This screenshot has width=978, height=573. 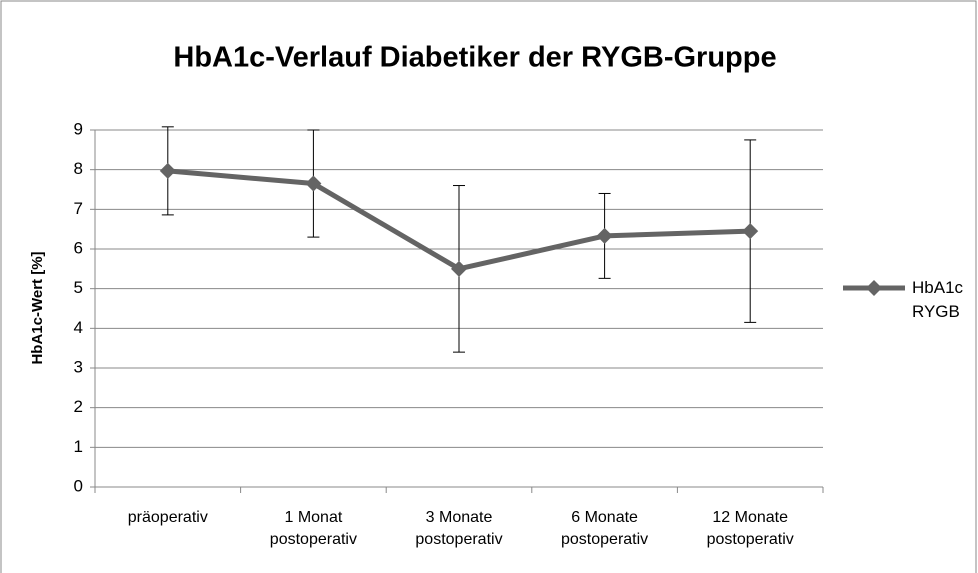 I want to click on y-tick-label: 6, so click(x=78, y=247).